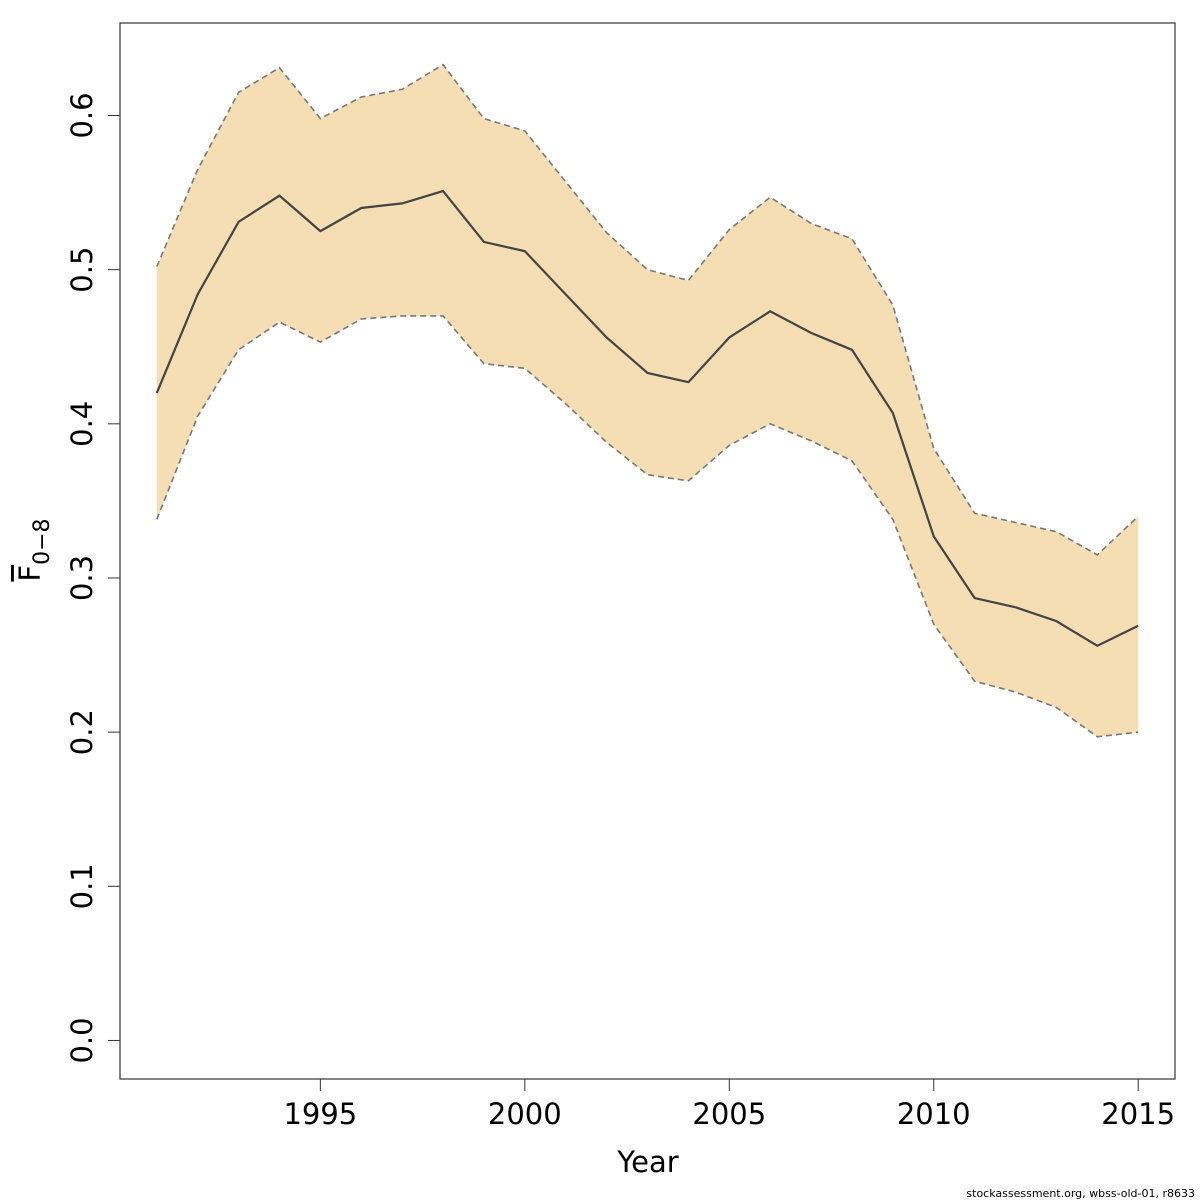  What do you see at coordinates (82, 578) in the screenshot?
I see `y-tick-label: 0.3` at bounding box center [82, 578].